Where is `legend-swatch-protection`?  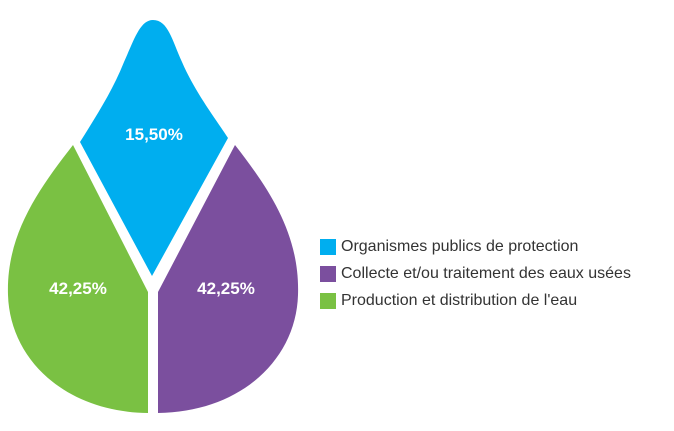
legend-swatch-protection is located at coordinates (328, 246).